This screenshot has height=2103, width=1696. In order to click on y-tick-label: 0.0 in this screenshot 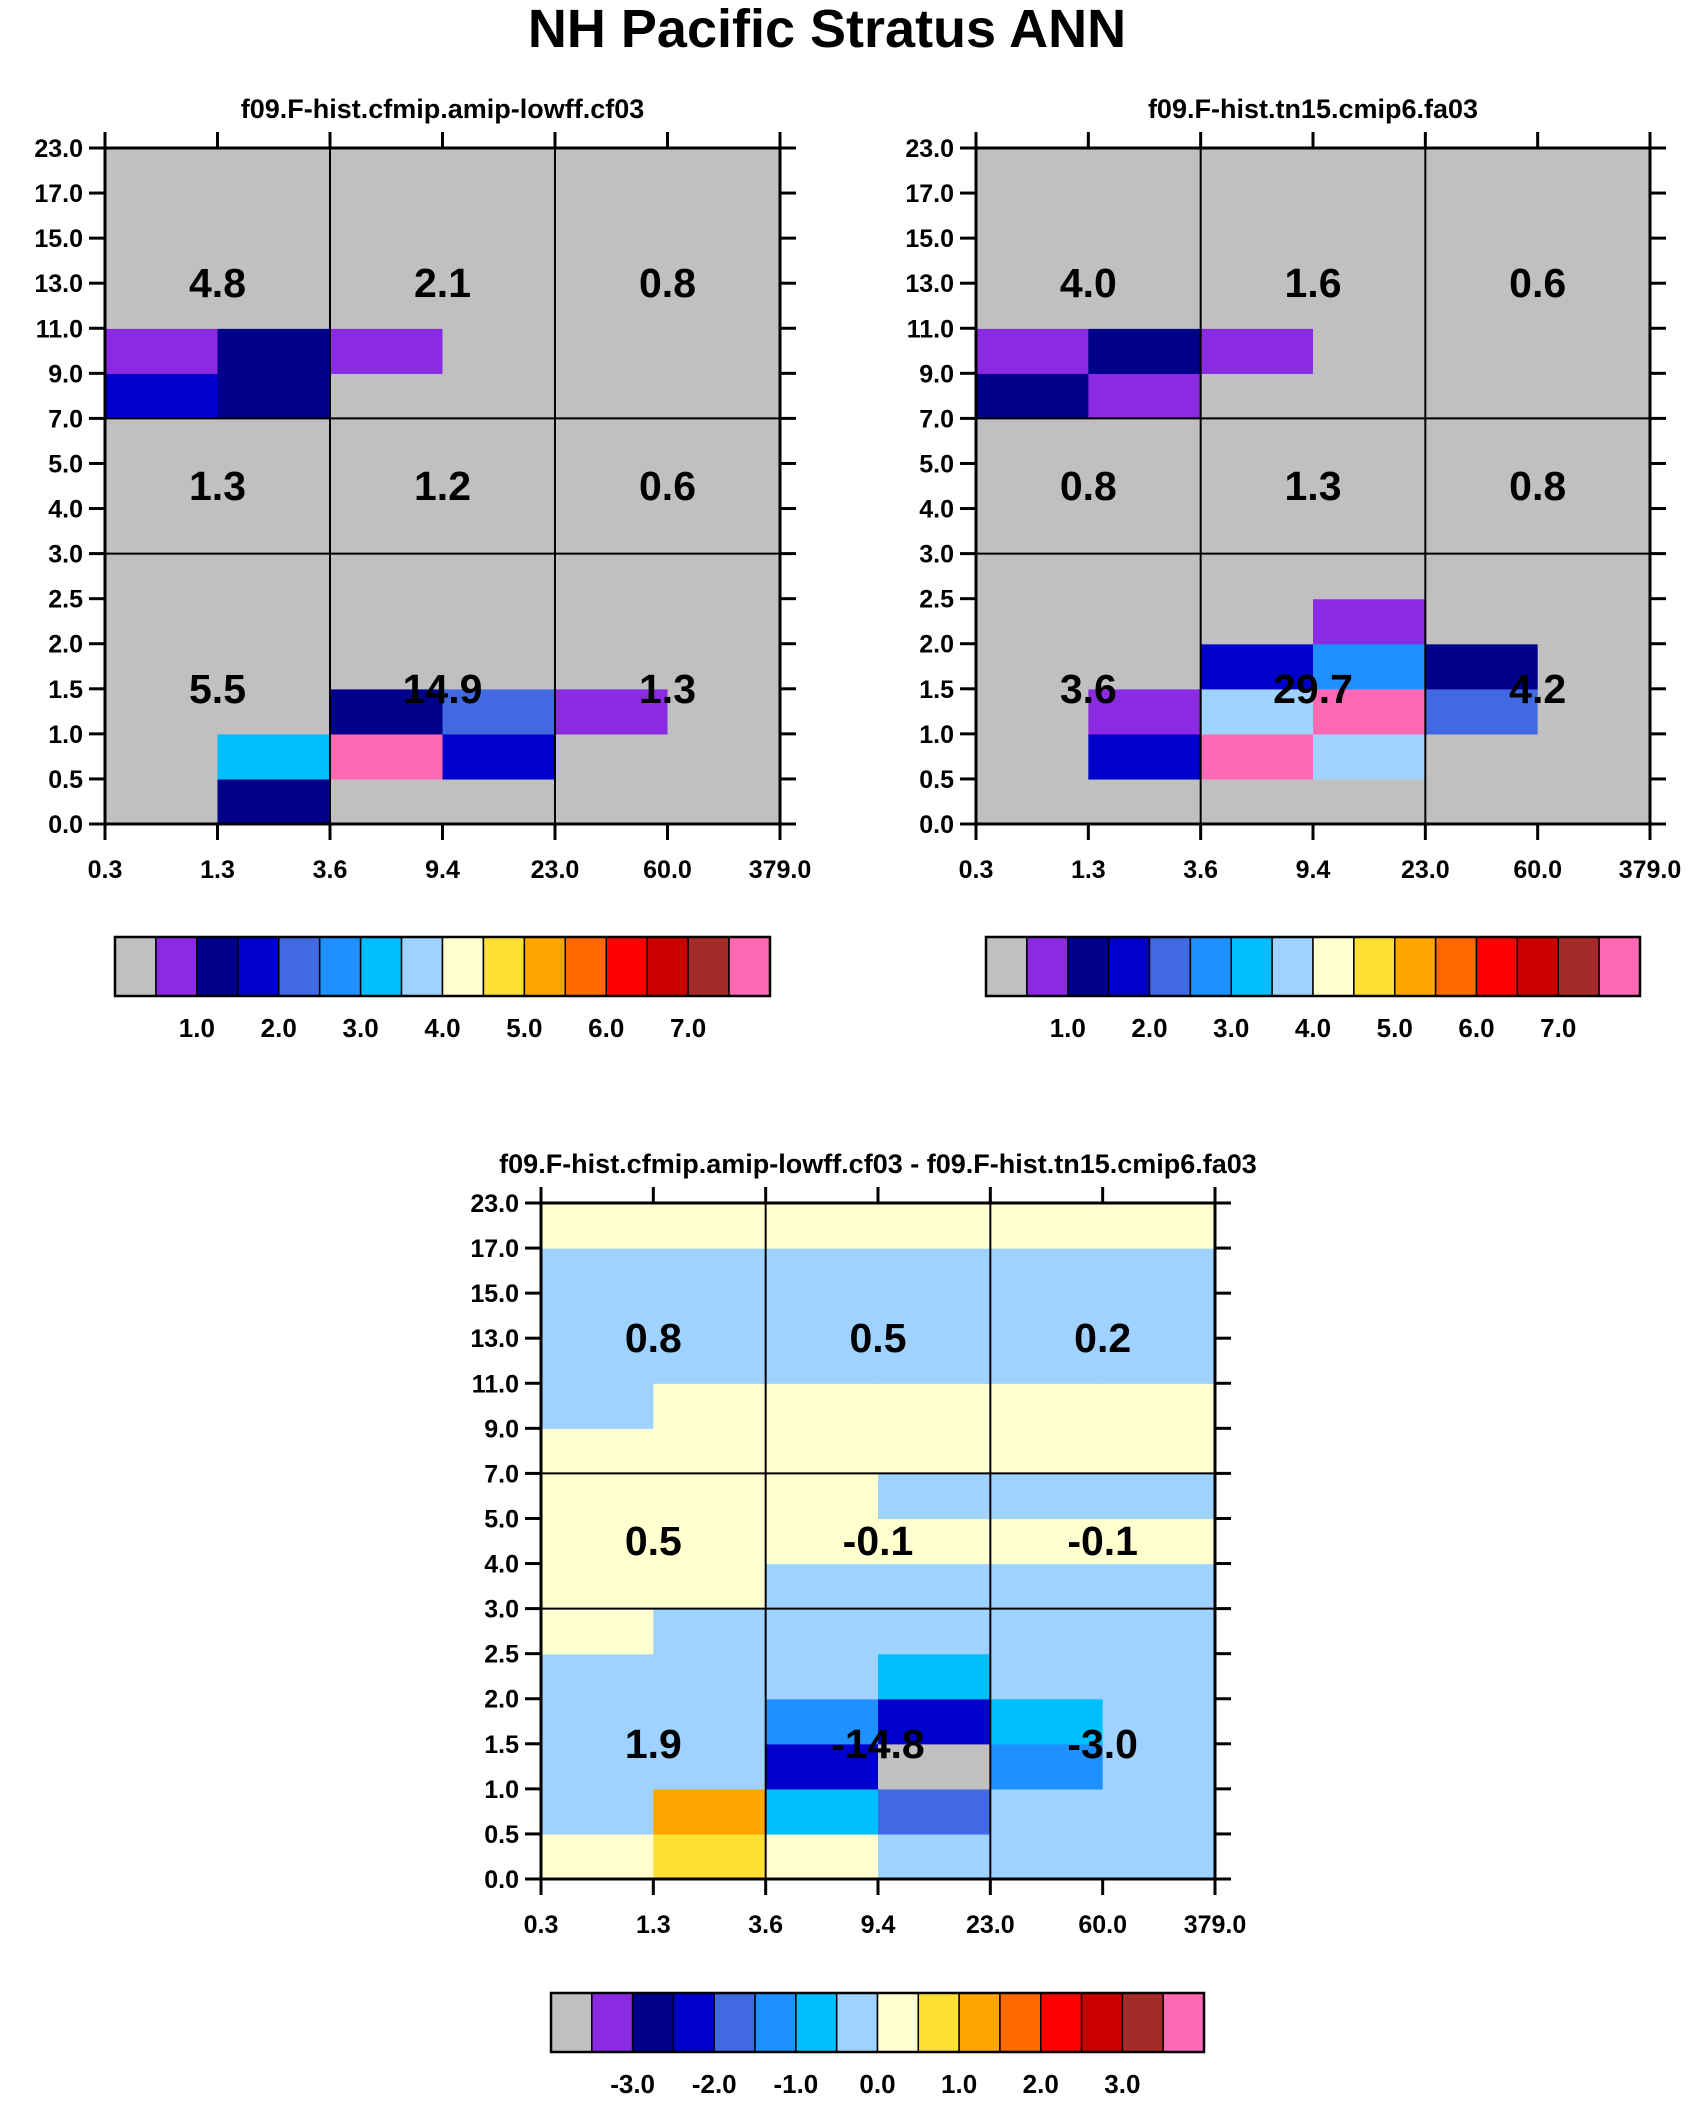, I will do `click(936, 825)`.